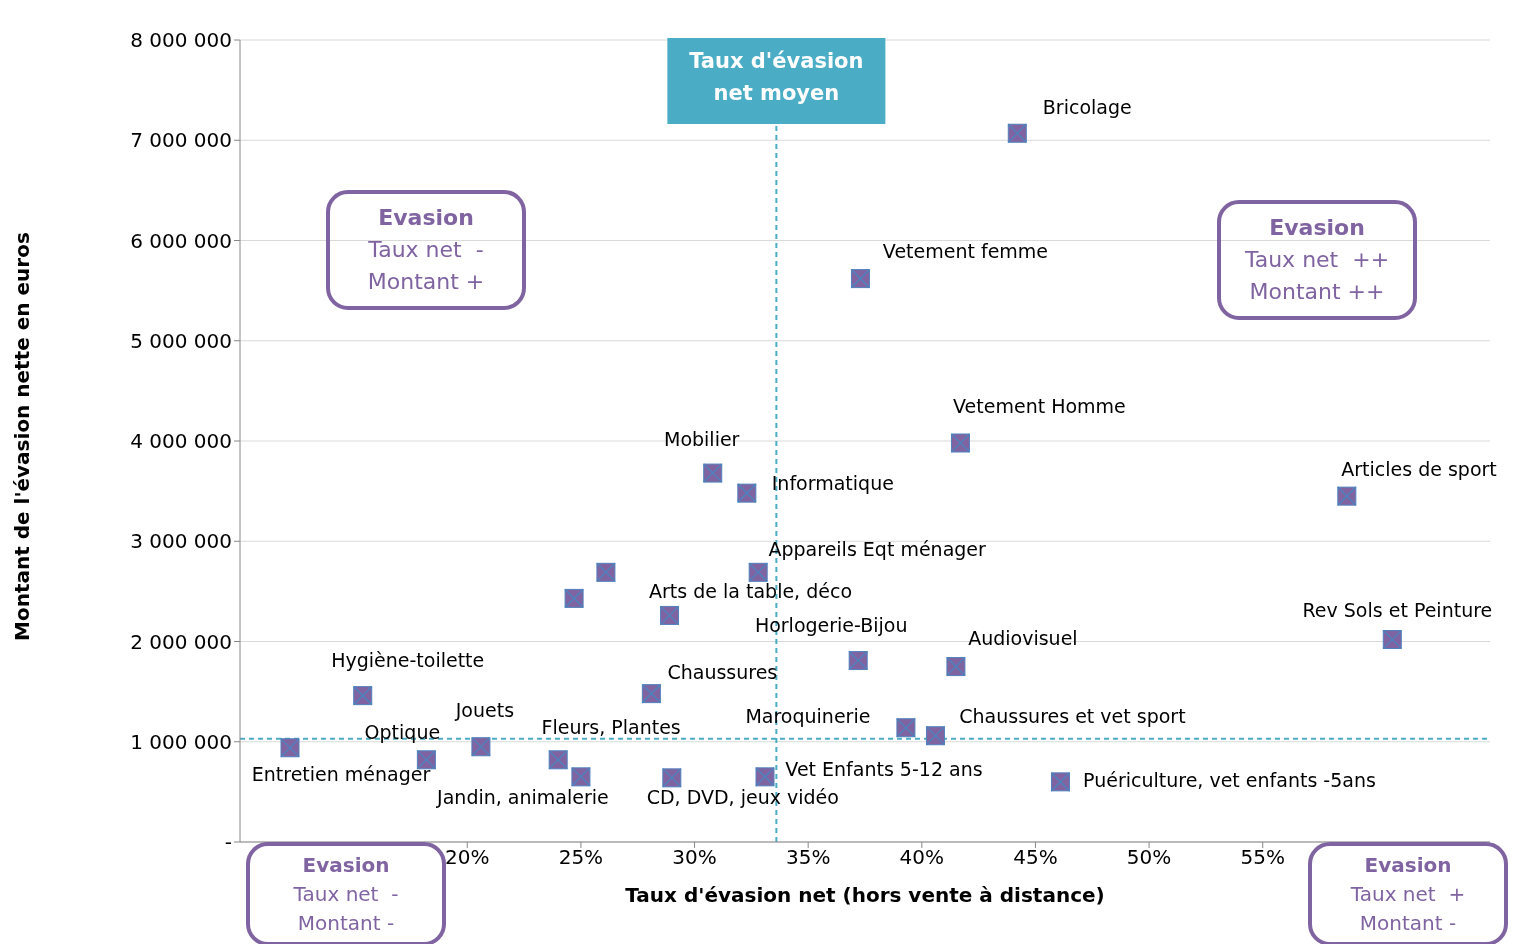 This screenshot has height=944, width=1530. What do you see at coordinates (808, 716) in the screenshot?
I see `annotation: Maroquinerie` at bounding box center [808, 716].